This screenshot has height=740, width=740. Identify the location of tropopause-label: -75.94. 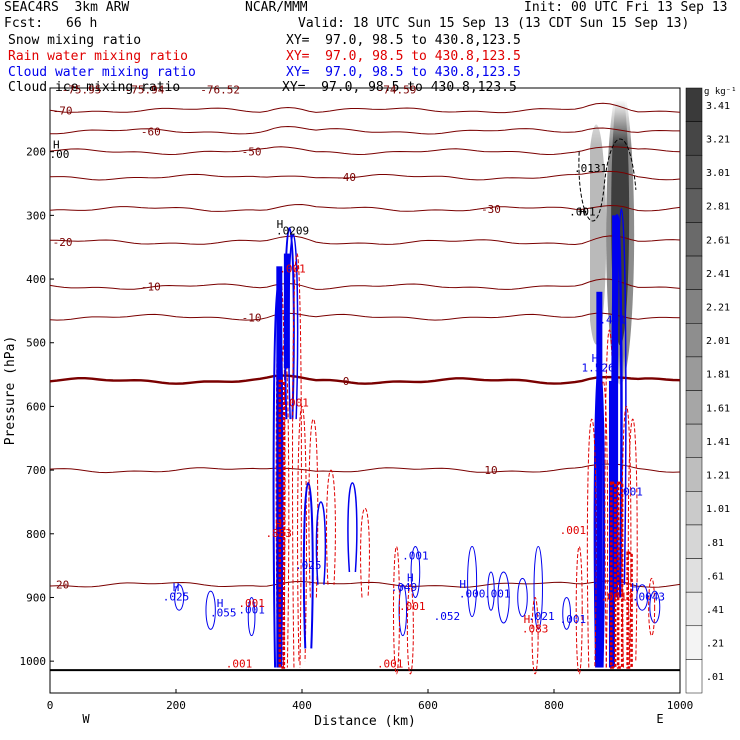
(145, 90).